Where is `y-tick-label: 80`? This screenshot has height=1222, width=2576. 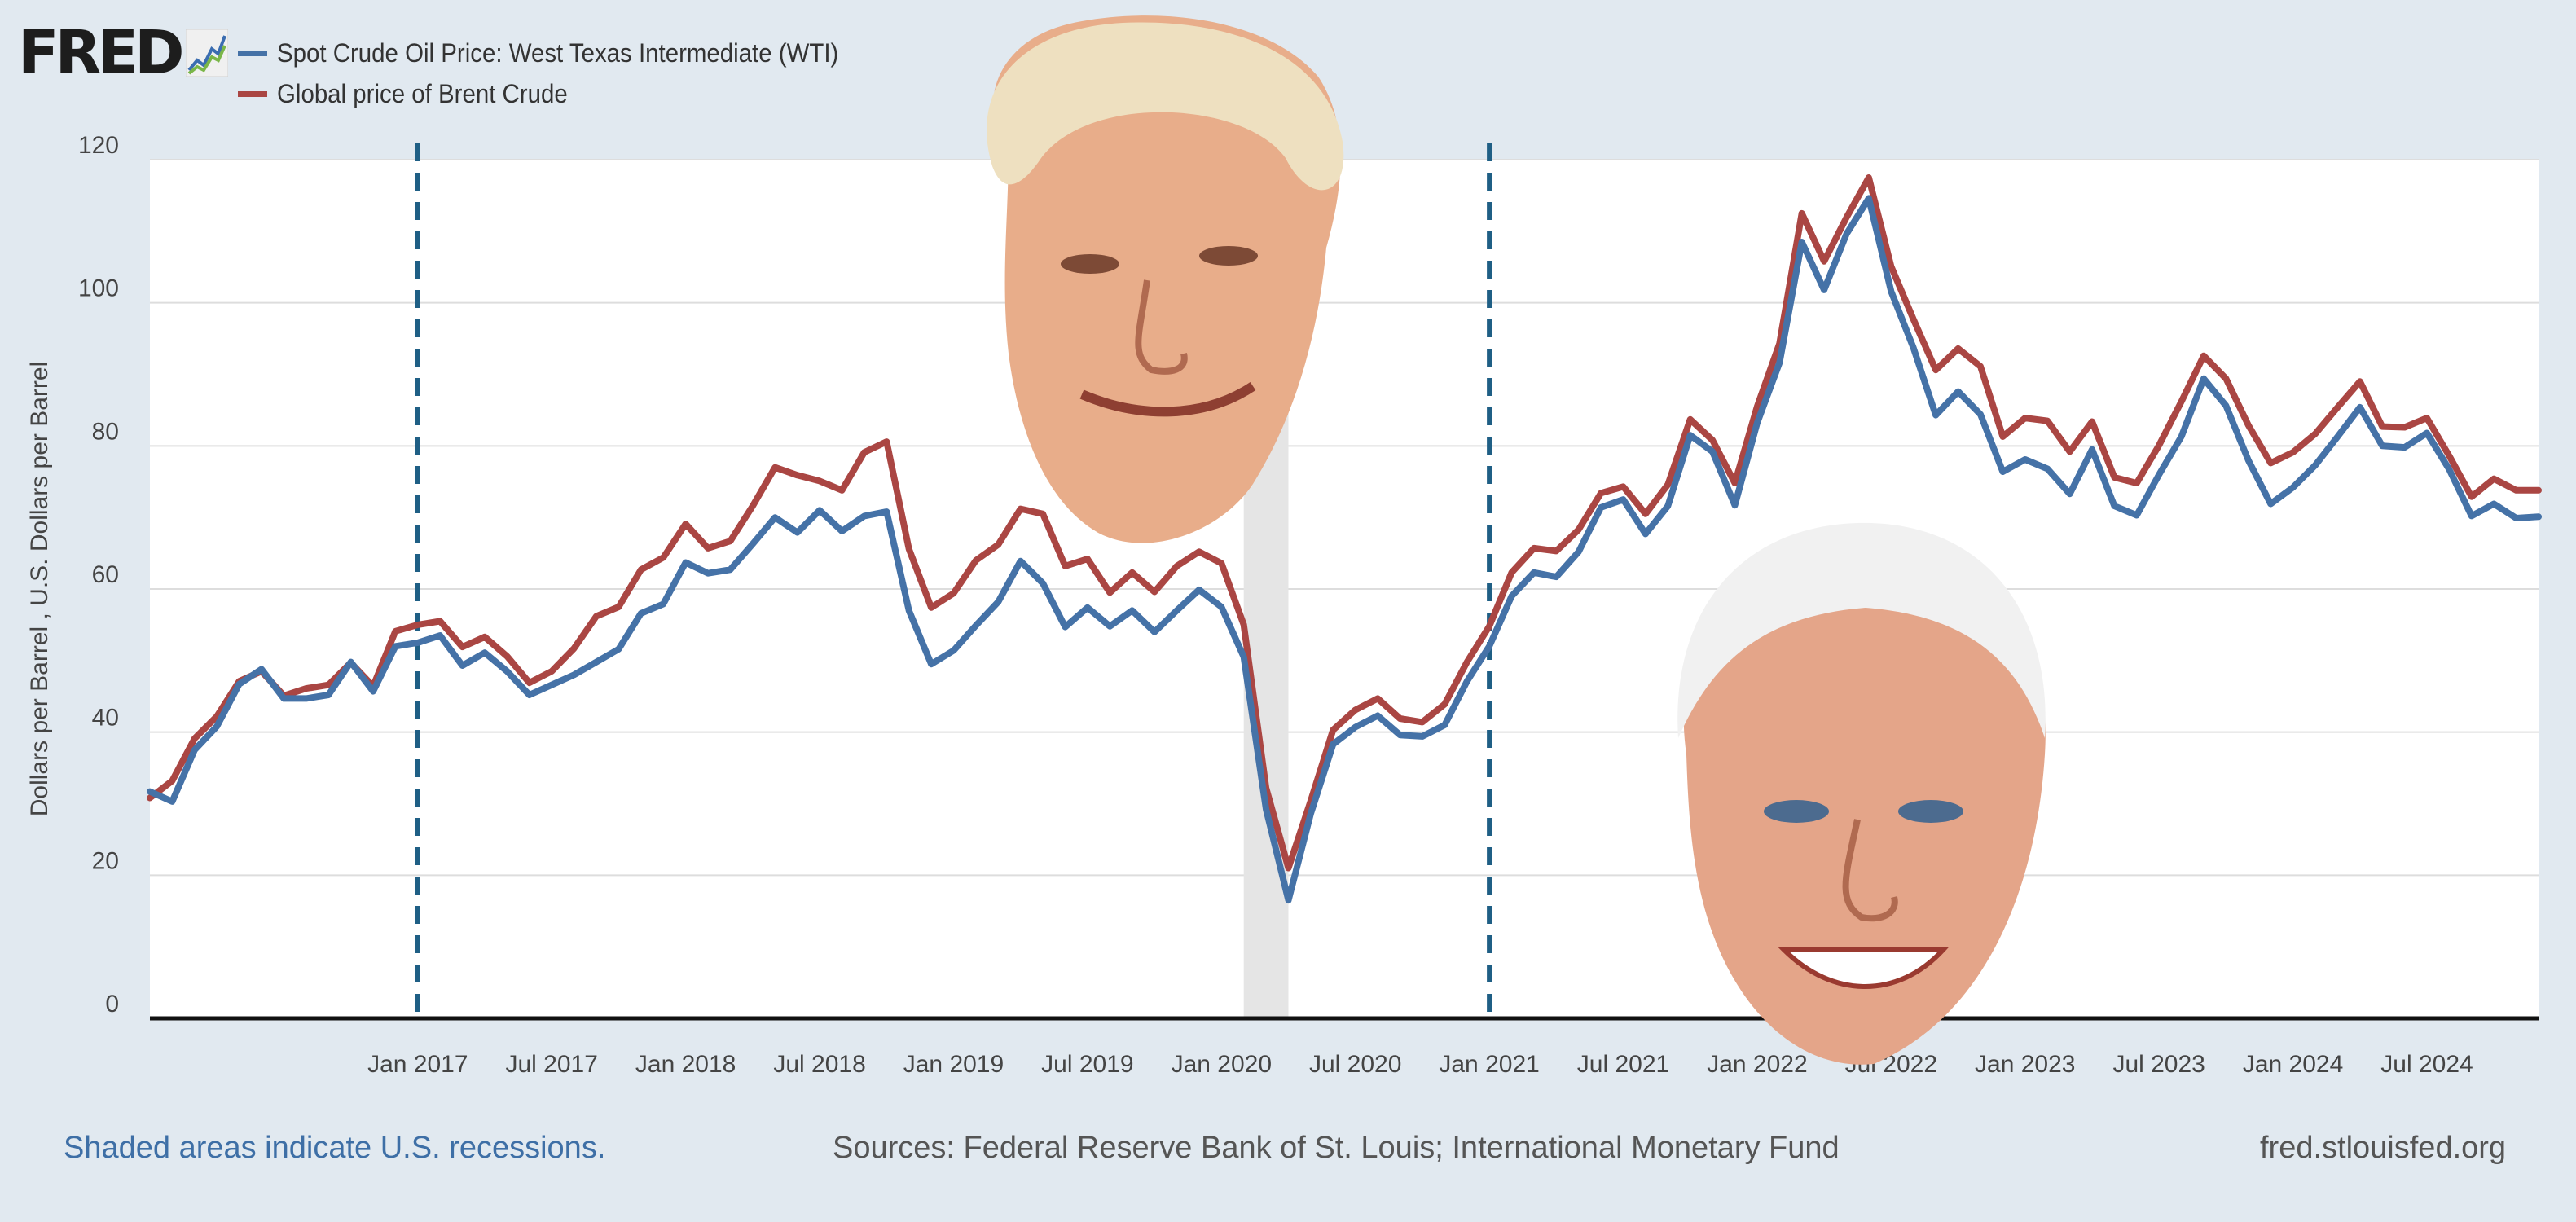
y-tick-label: 80 is located at coordinates (105, 431).